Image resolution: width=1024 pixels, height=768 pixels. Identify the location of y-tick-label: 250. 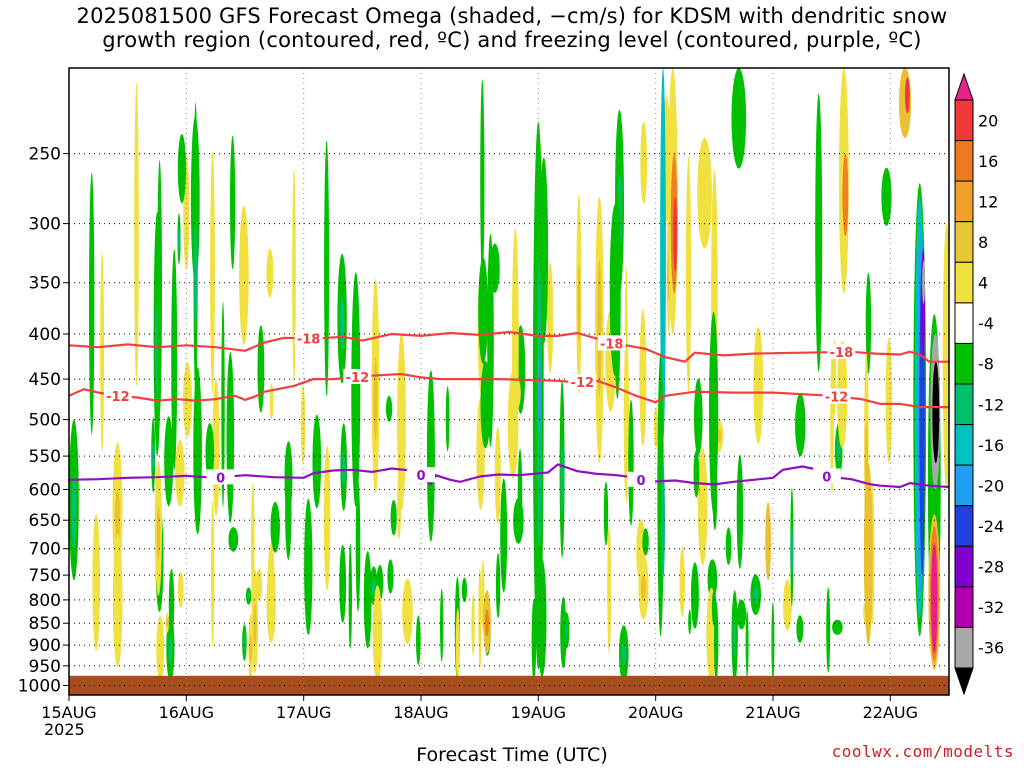
(45, 155).